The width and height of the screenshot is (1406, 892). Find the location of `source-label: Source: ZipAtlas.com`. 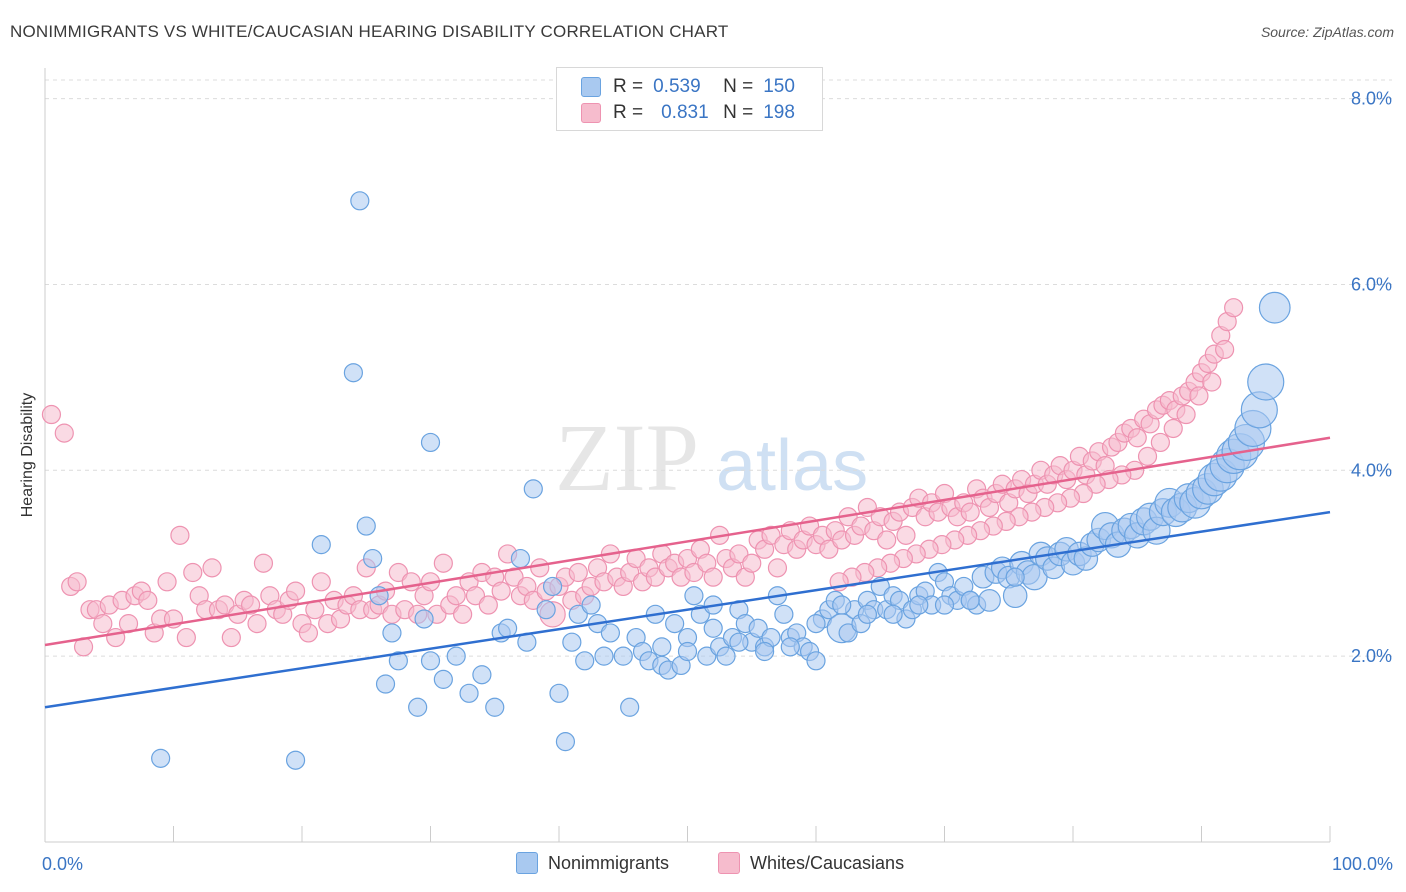

source-label: Source: ZipAtlas.com is located at coordinates (1327, 32).